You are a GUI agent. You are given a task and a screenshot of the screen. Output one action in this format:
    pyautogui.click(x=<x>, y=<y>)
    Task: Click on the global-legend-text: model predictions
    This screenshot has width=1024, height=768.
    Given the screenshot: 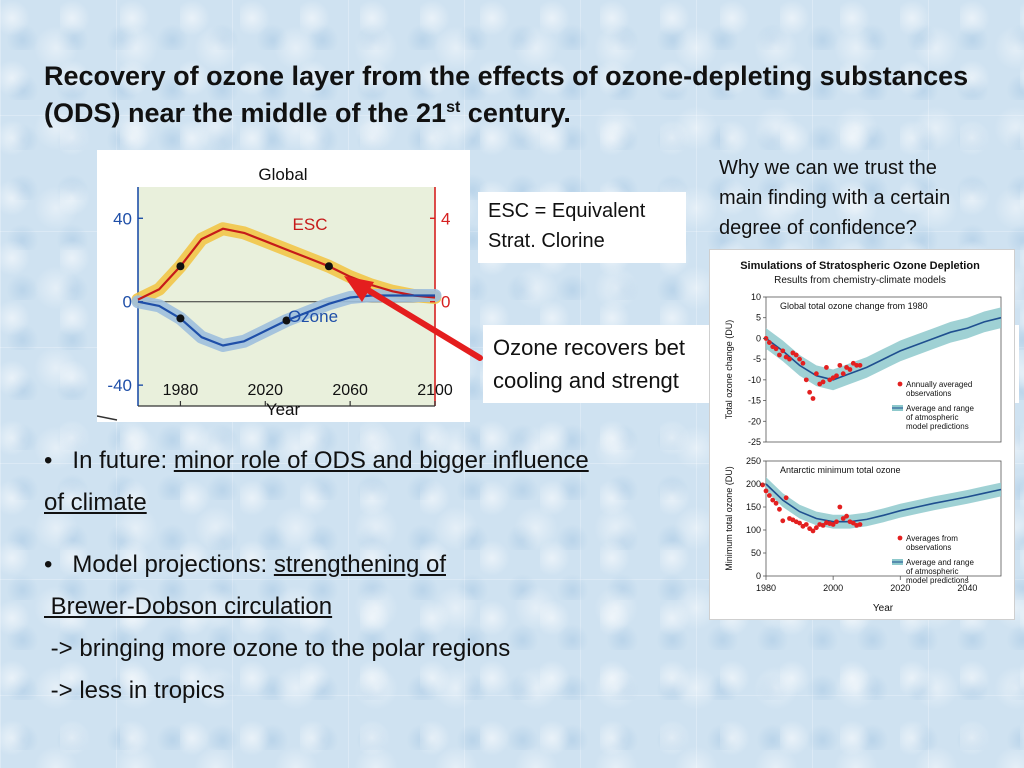 What is the action you would take?
    pyautogui.click(x=937, y=426)
    